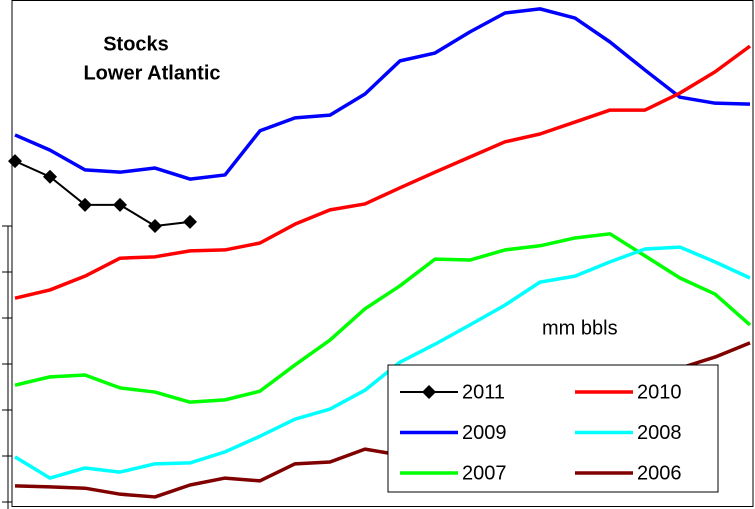 The image size is (755, 509). I want to click on legend-label: 2008, so click(659, 433).